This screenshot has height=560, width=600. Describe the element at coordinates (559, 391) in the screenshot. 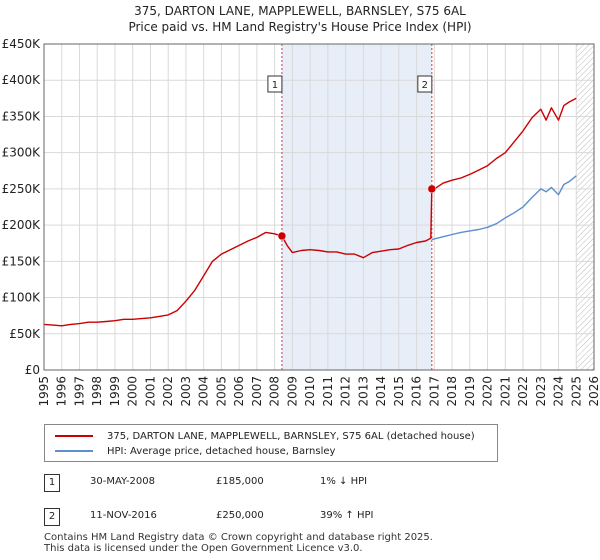

I see `x-tick-label: 2024` at that location.